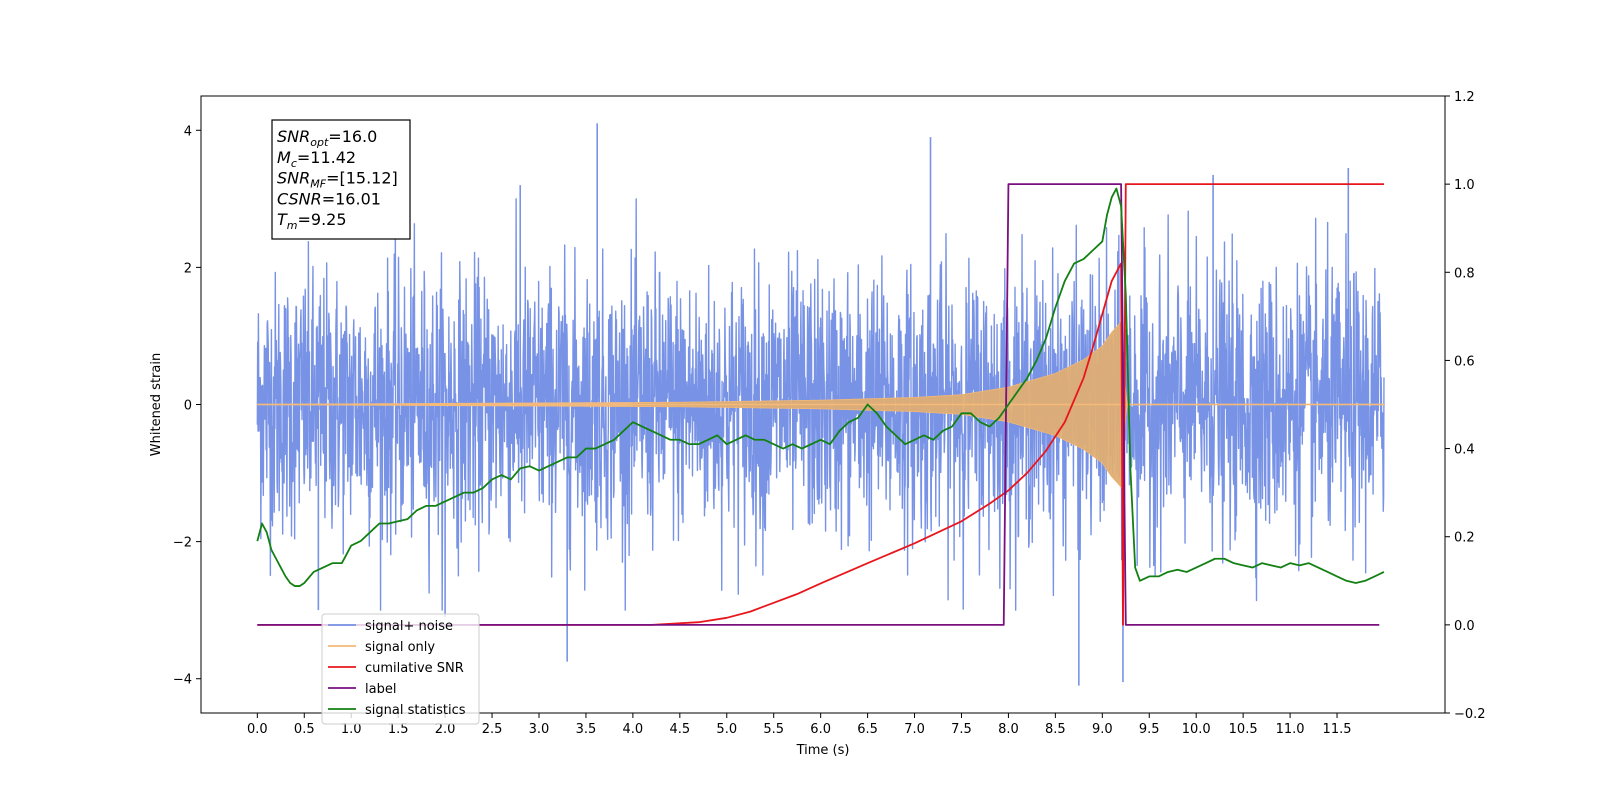  I want to click on annotation-line: SNRMF=[15.12], so click(337, 180).